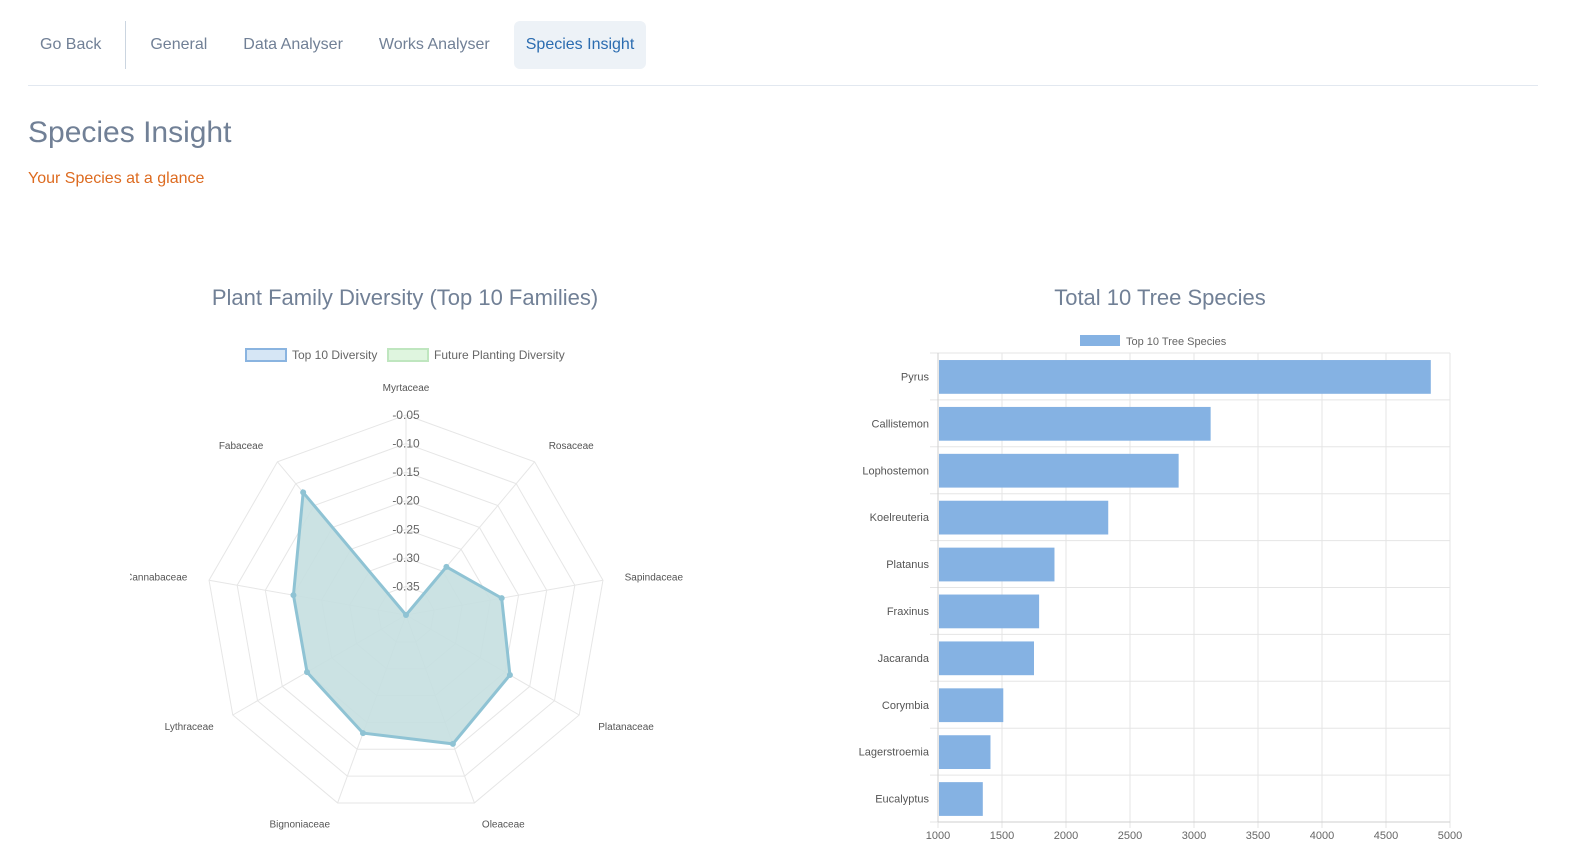 The width and height of the screenshot is (1595, 865). Describe the element at coordinates (241, 446) in the screenshot. I see `radar-category-label: Fabaceae` at that location.